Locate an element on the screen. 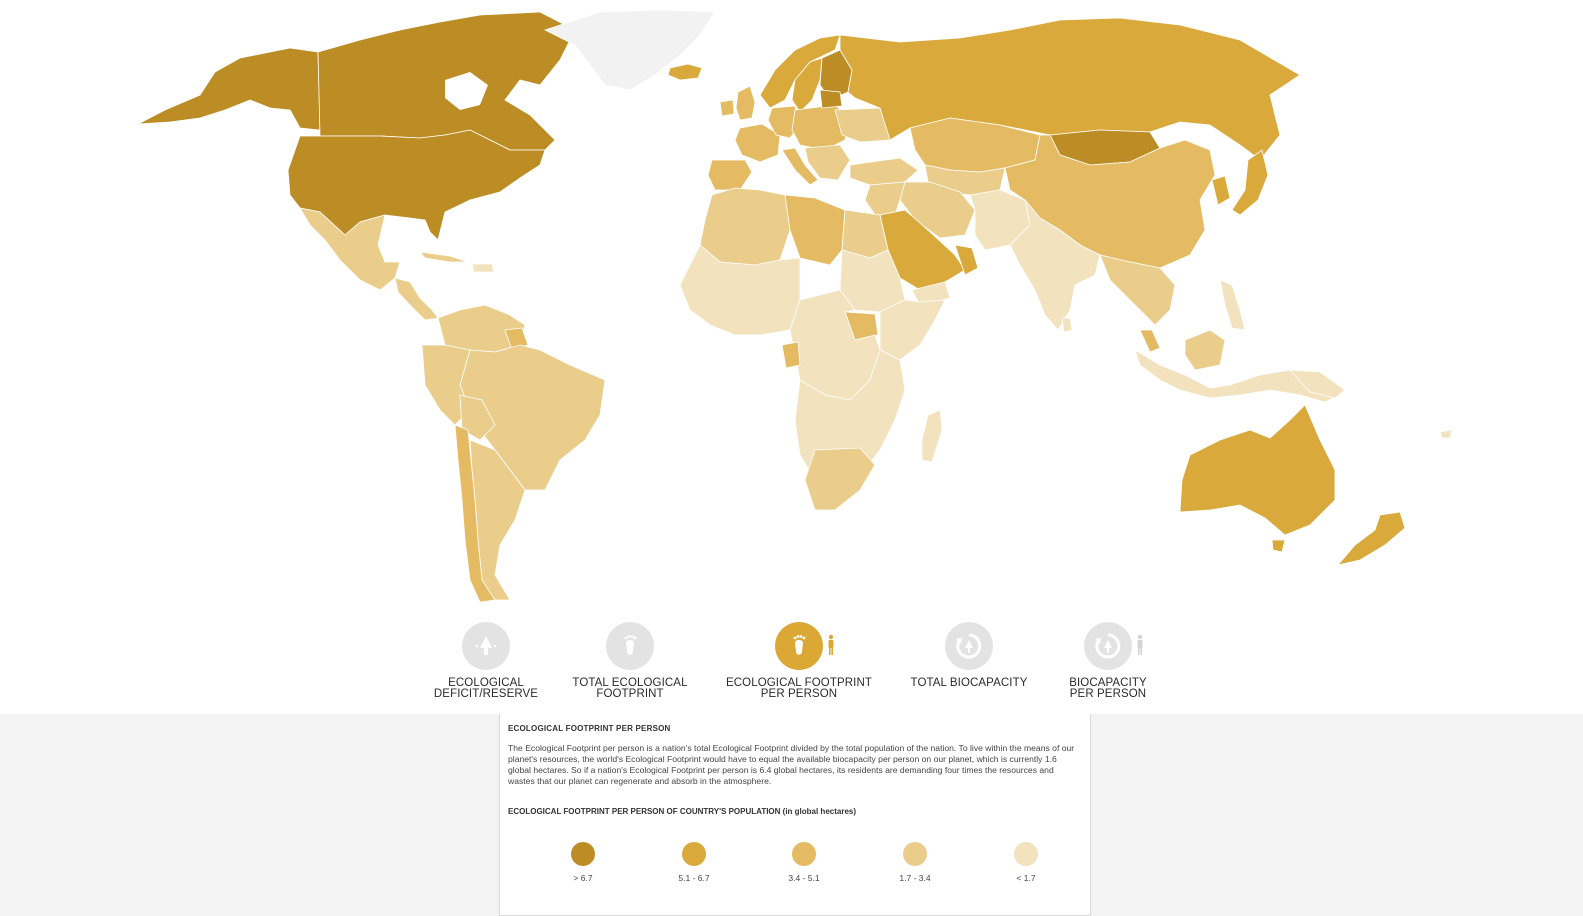  country-gabon is located at coordinates (791, 355).